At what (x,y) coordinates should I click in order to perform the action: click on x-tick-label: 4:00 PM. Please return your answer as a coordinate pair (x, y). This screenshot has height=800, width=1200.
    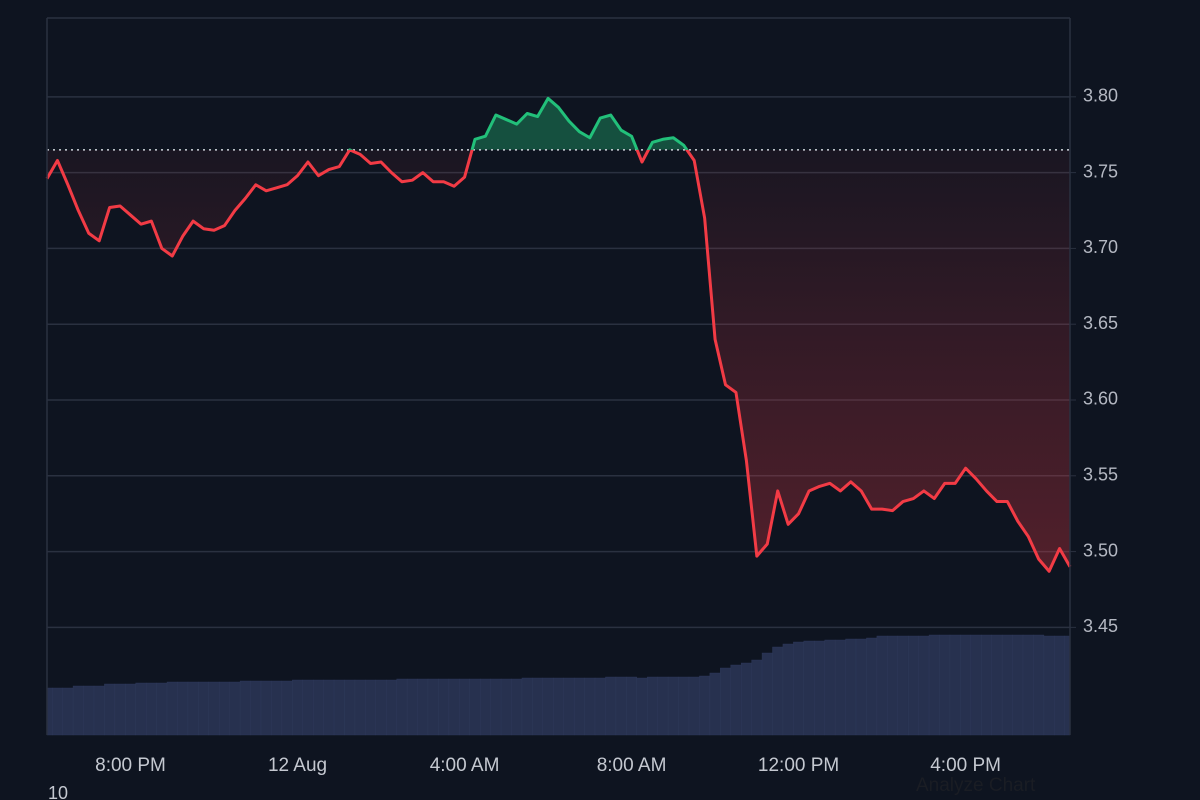
    Looking at the image, I should click on (965, 765).